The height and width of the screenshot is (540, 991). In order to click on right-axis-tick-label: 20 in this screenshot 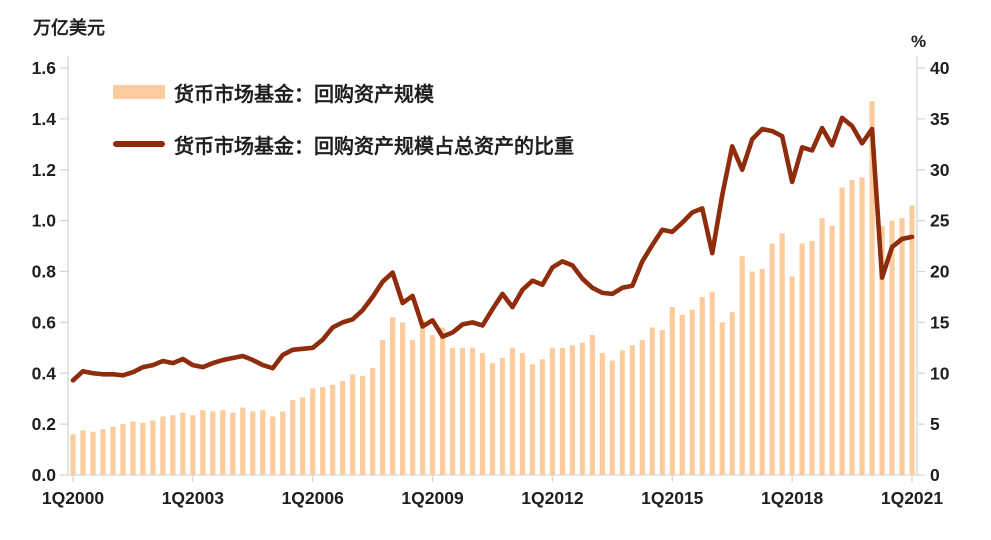, I will do `click(940, 272)`.